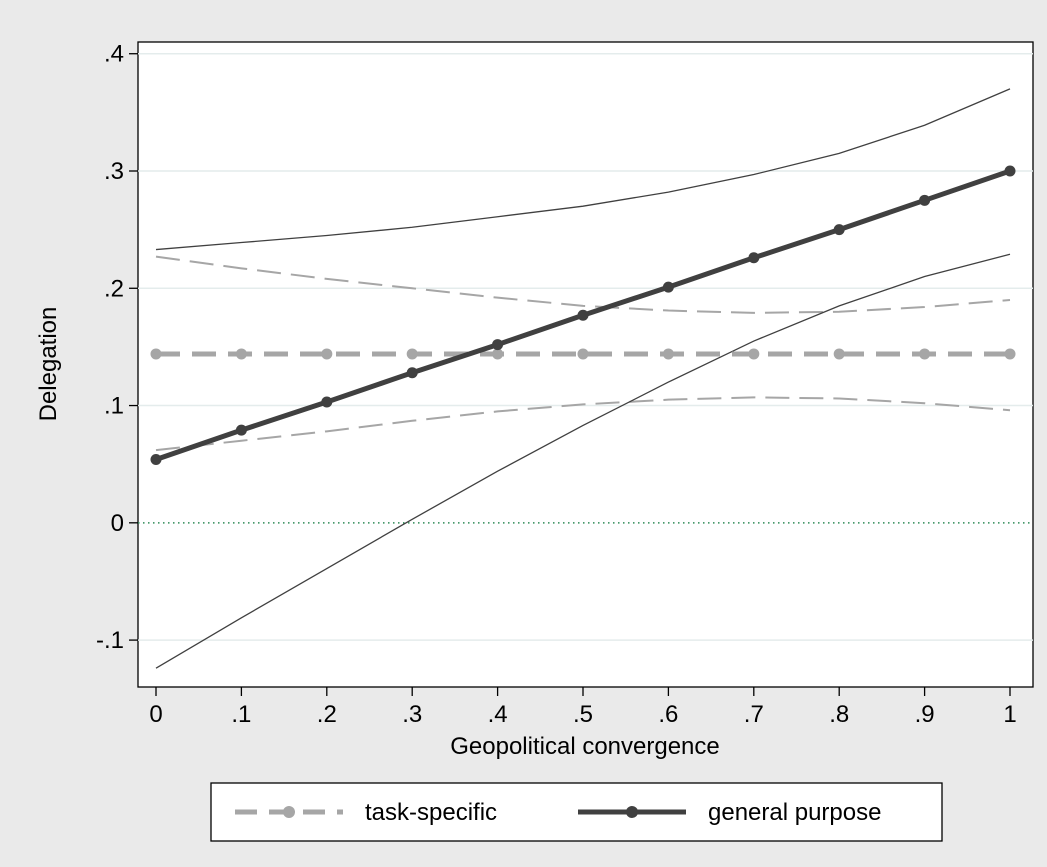 Image resolution: width=1047 pixels, height=867 pixels. I want to click on x-tick-label: .8, so click(839, 714).